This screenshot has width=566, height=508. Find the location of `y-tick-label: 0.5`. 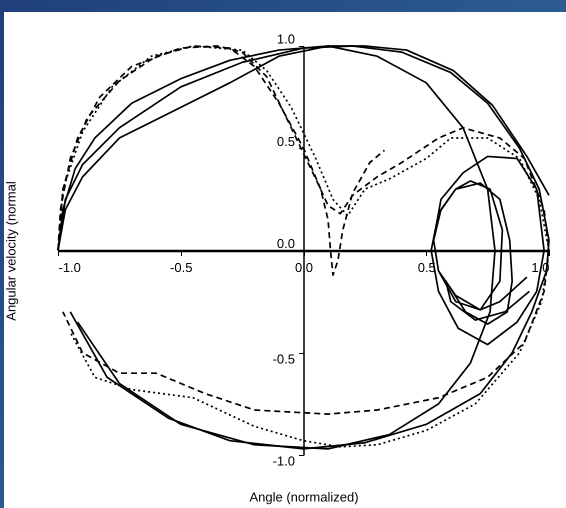

y-tick-label: 0.5 is located at coordinates (285, 141).